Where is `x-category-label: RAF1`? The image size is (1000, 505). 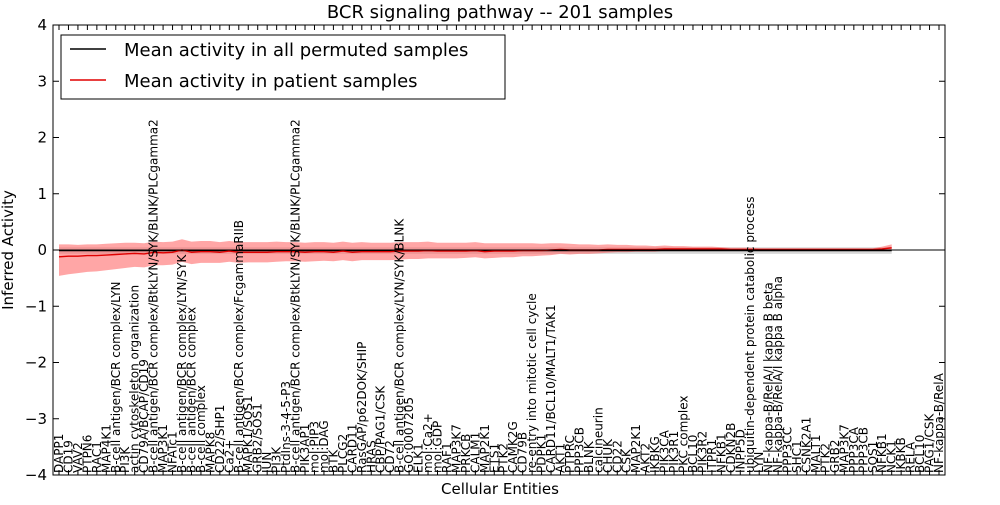
x-category-label: RAF1 is located at coordinates (447, 457).